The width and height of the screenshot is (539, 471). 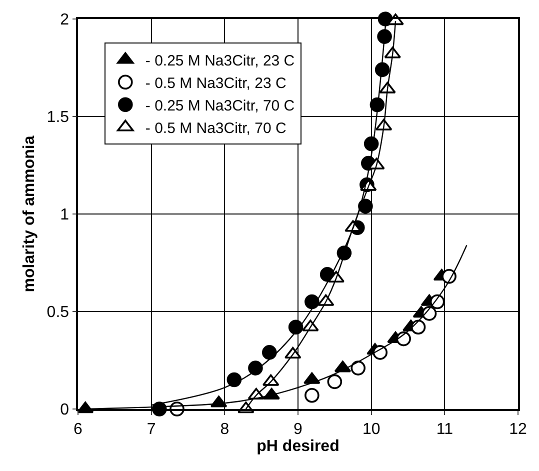 What do you see at coordinates (29, 214) in the screenshot?
I see `y-axis-title: molarity of ammonia` at bounding box center [29, 214].